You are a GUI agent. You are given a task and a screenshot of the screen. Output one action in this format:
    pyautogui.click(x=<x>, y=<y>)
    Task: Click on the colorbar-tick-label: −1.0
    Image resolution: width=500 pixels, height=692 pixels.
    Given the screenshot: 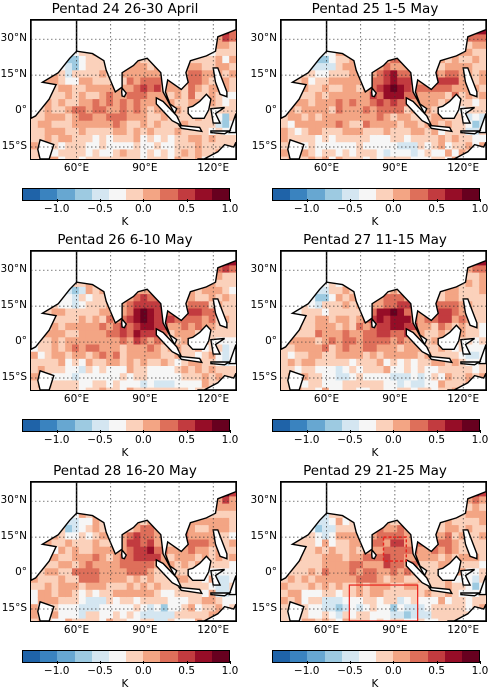 What is the action you would take?
    pyautogui.click(x=56, y=209)
    